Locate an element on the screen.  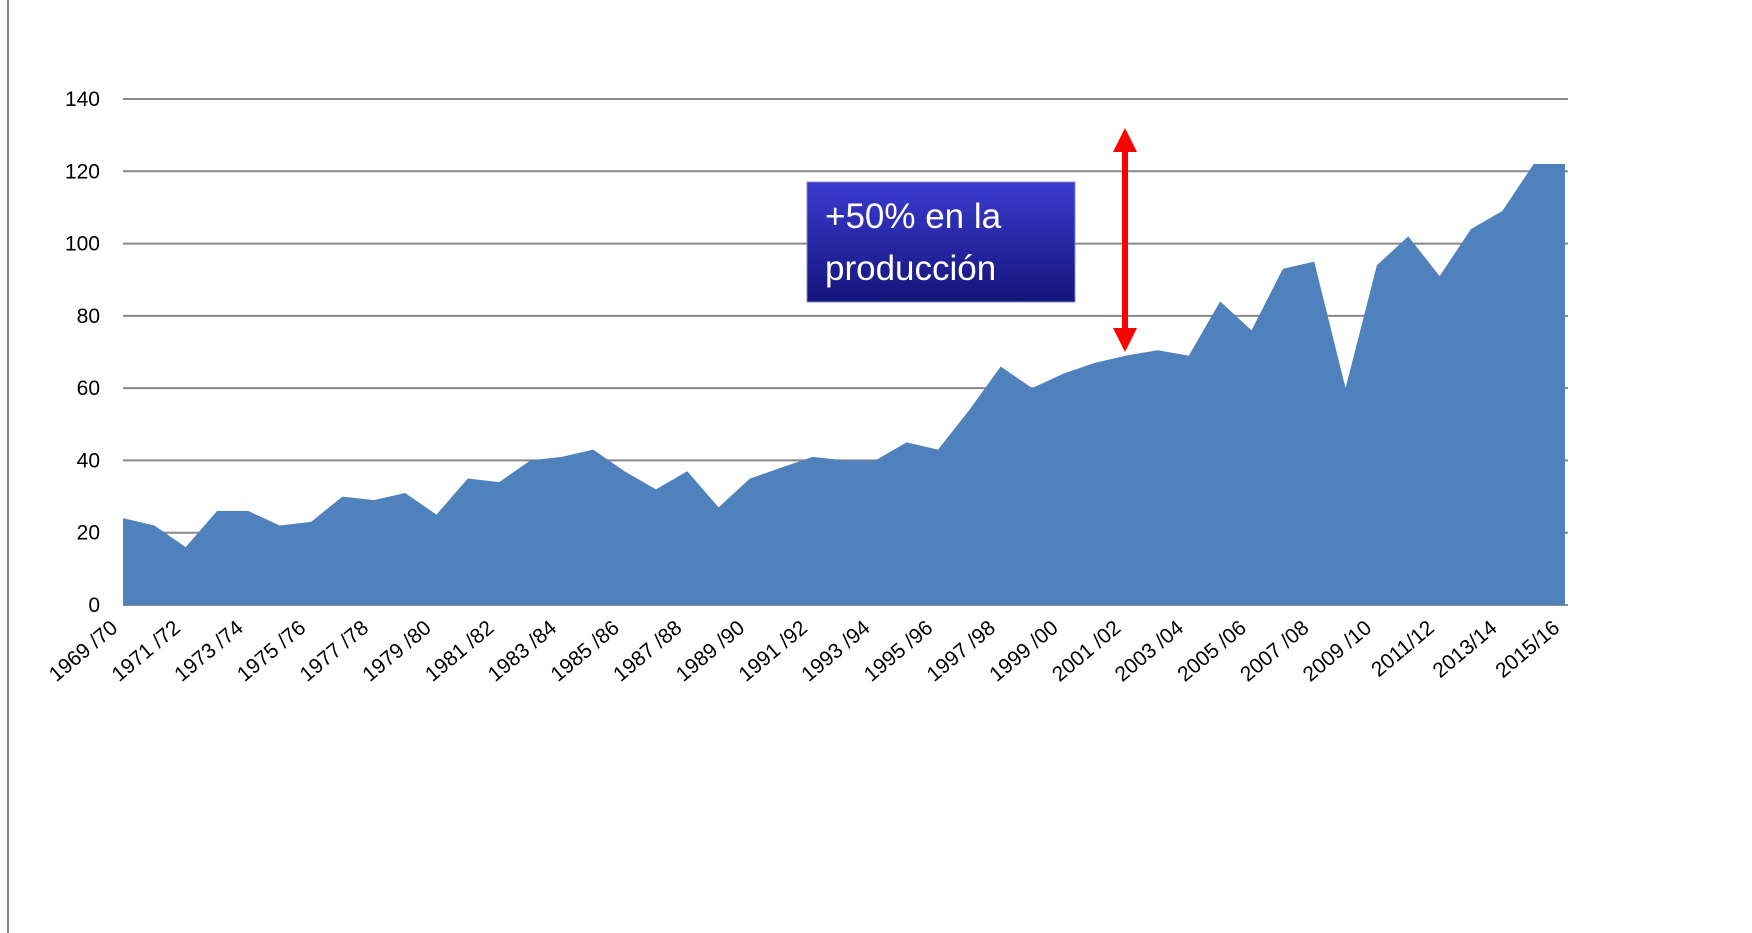
x-tick-label: 1997 /98 is located at coordinates (961, 651).